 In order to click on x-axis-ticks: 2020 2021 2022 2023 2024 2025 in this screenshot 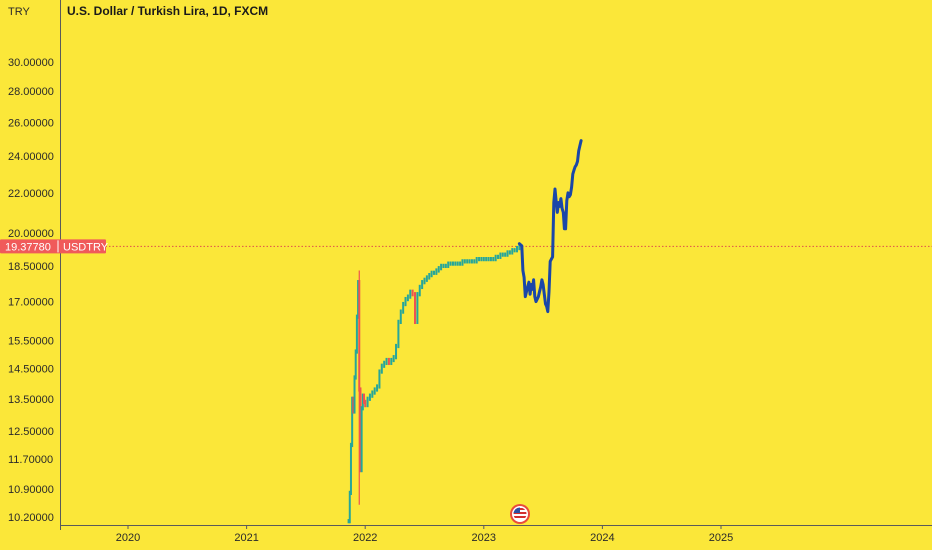, I will do `click(424, 534)`.